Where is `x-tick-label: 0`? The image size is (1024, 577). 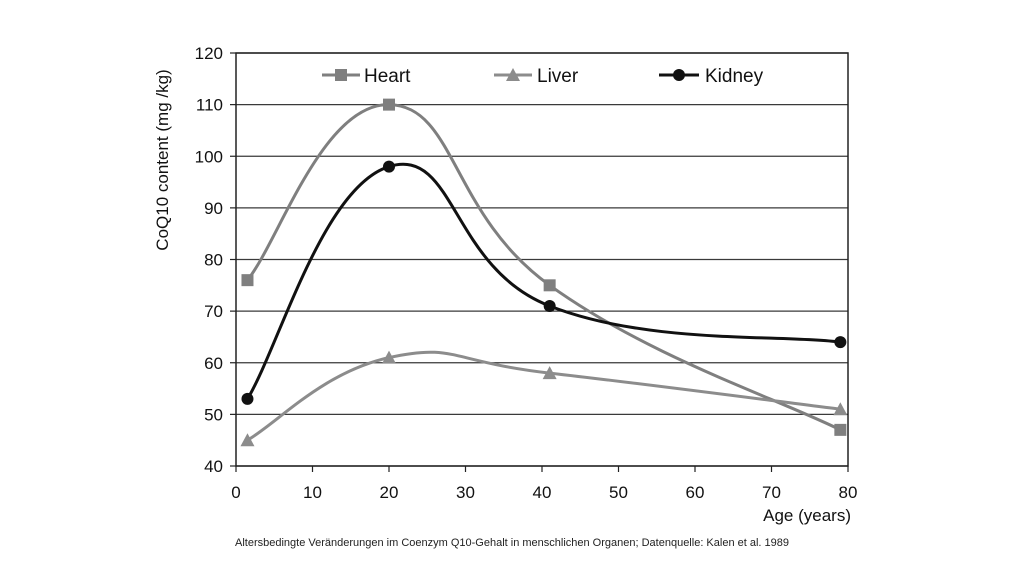 x-tick-label: 0 is located at coordinates (235, 492).